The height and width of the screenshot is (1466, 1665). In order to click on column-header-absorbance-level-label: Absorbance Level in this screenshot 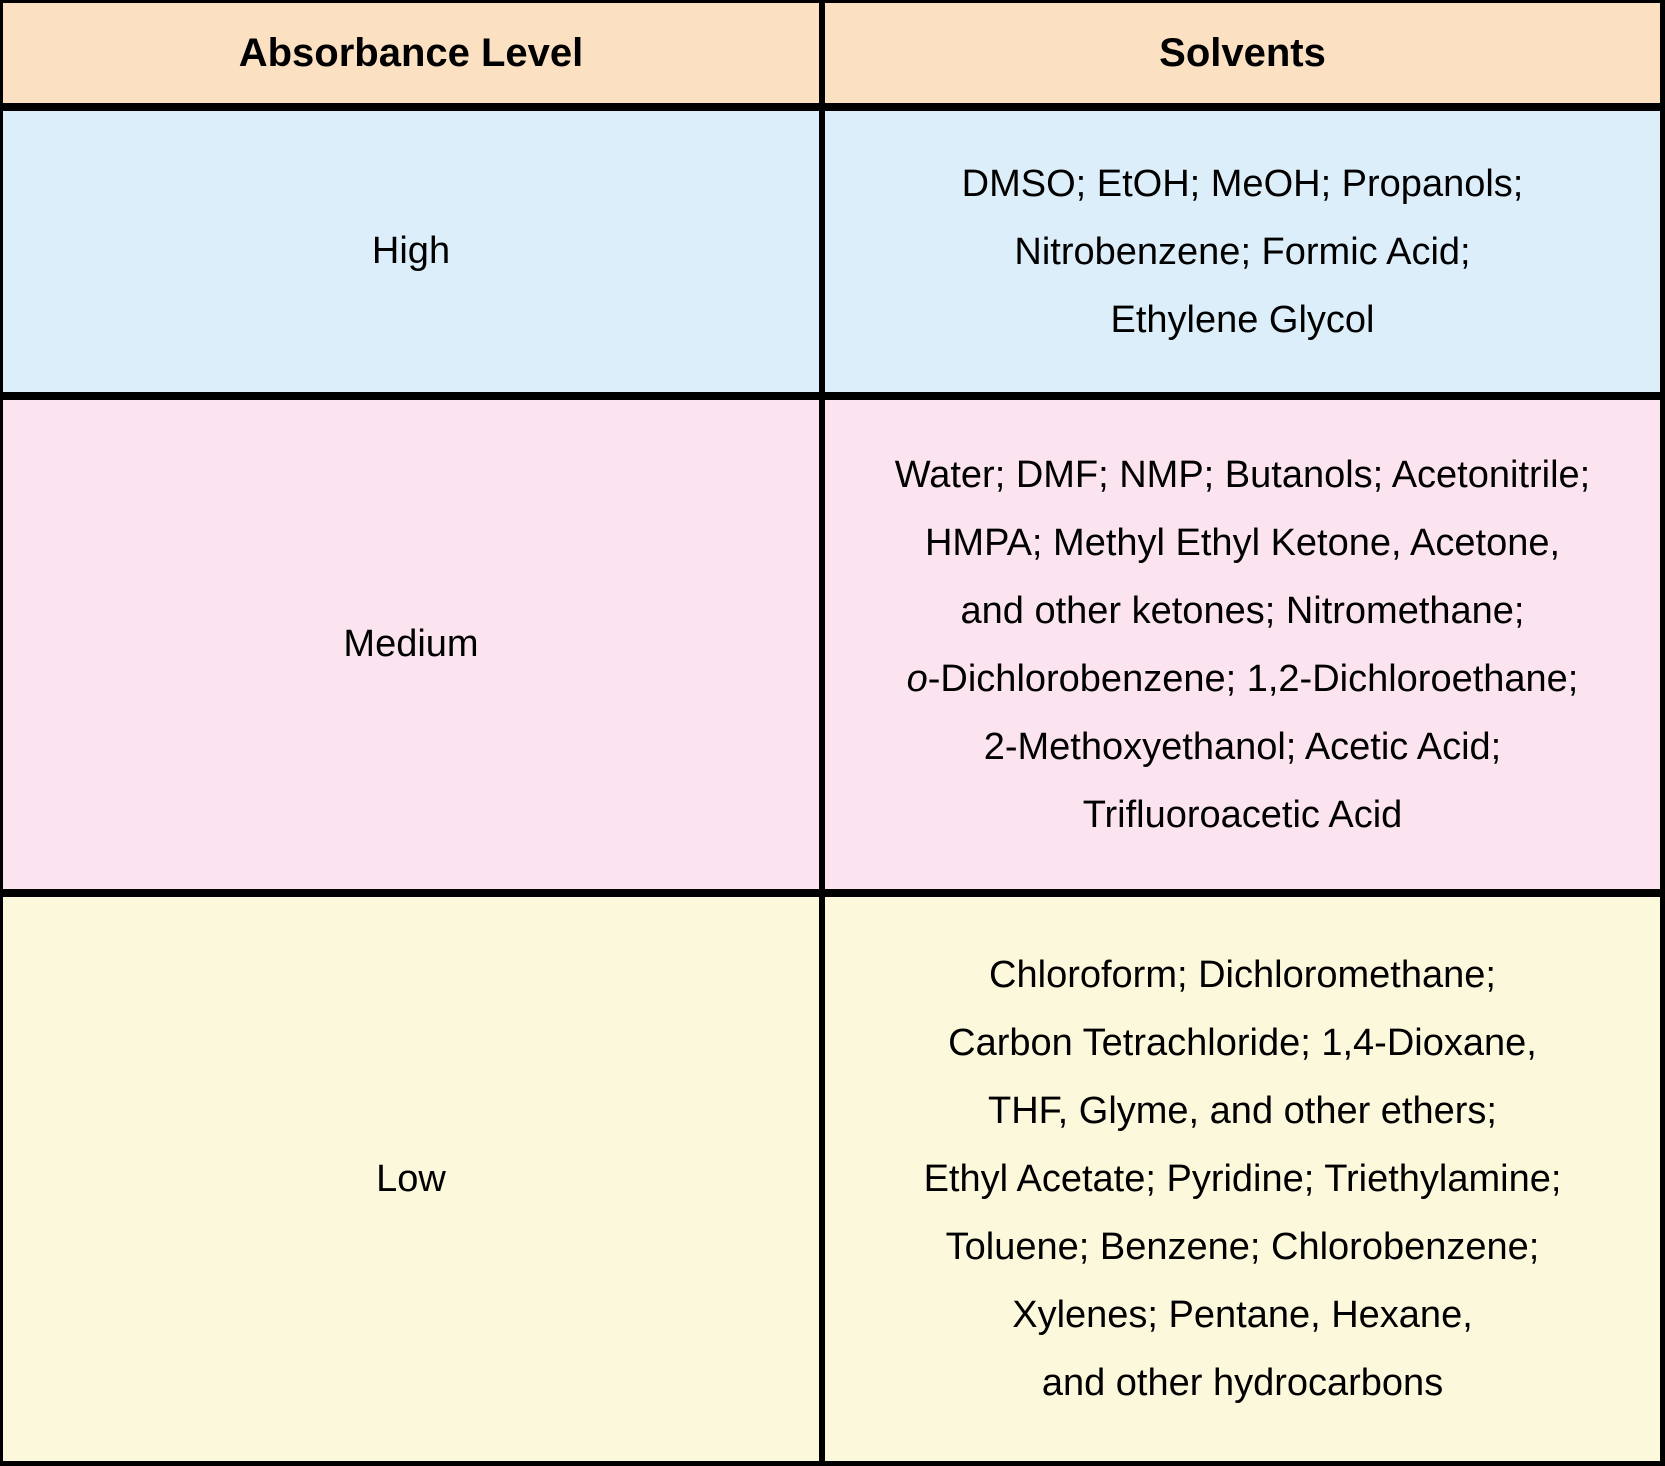, I will do `click(411, 52)`.